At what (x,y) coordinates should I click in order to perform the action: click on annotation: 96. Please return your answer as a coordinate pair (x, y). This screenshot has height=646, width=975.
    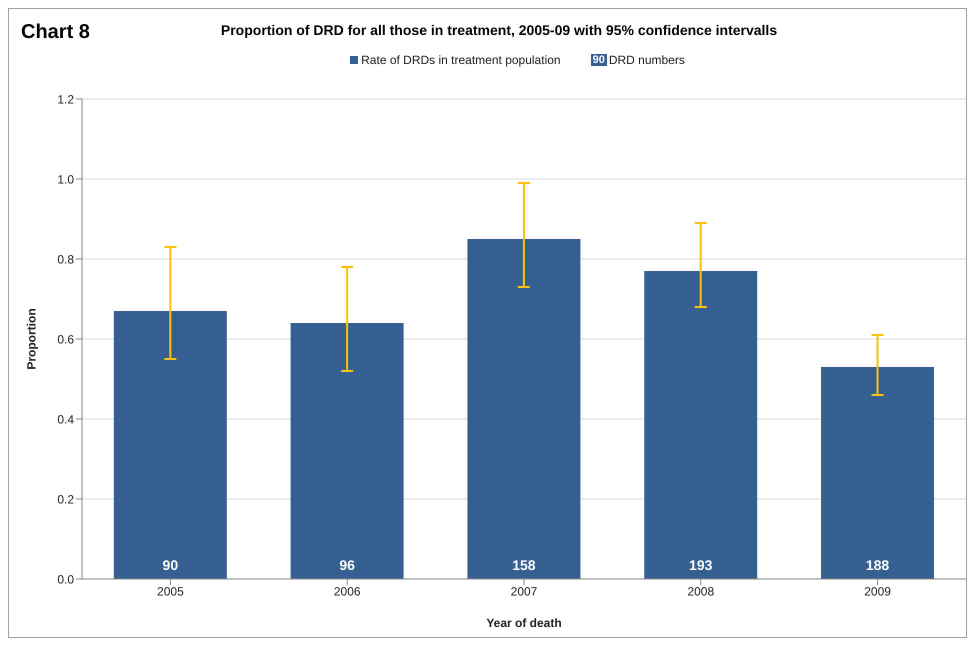
    Looking at the image, I should click on (347, 565).